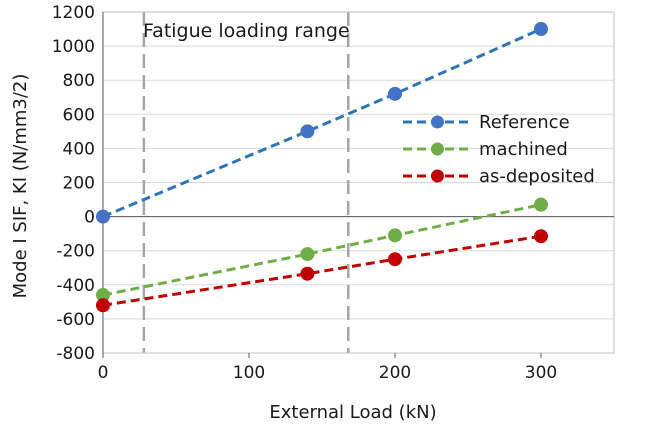 This screenshot has height=434, width=645. I want to click on y-tick-label: -400, so click(75, 286).